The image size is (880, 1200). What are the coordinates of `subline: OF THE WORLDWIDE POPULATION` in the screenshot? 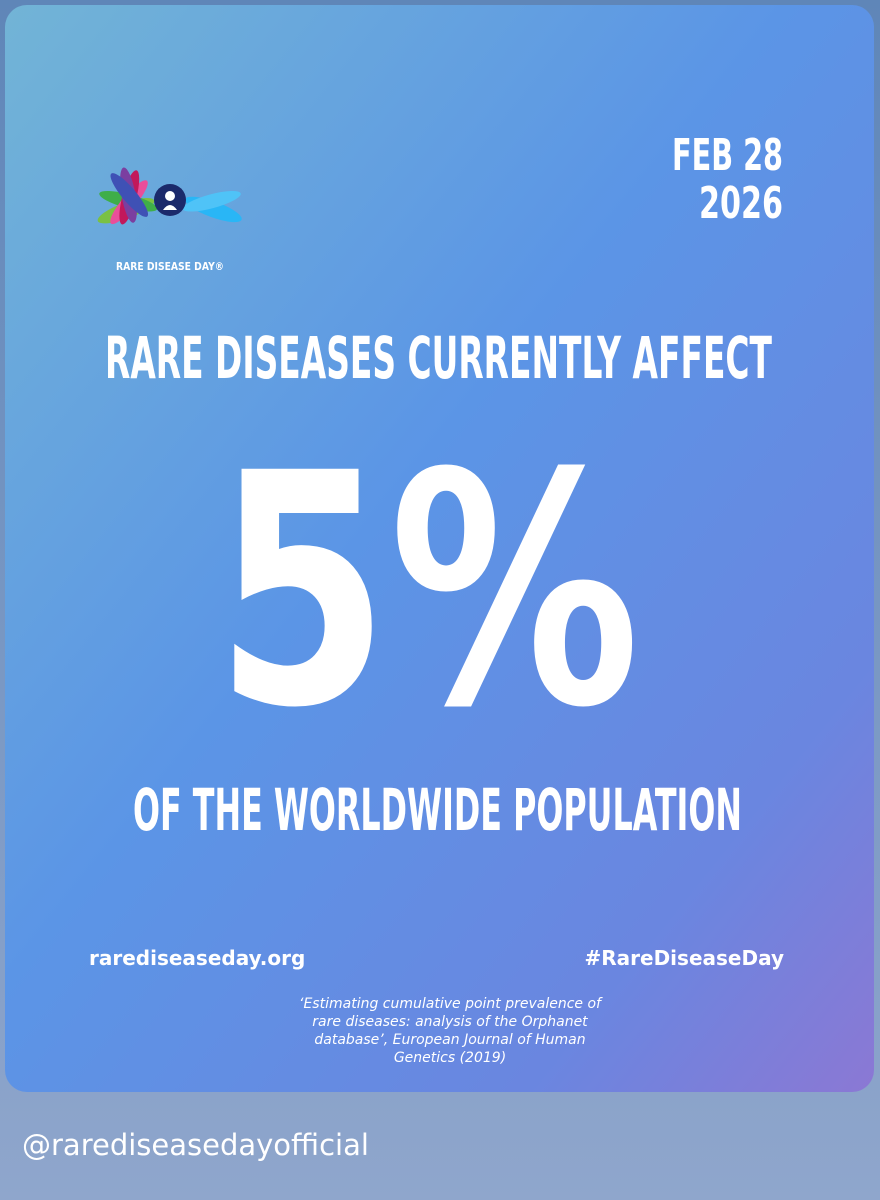 It's located at (437, 810).